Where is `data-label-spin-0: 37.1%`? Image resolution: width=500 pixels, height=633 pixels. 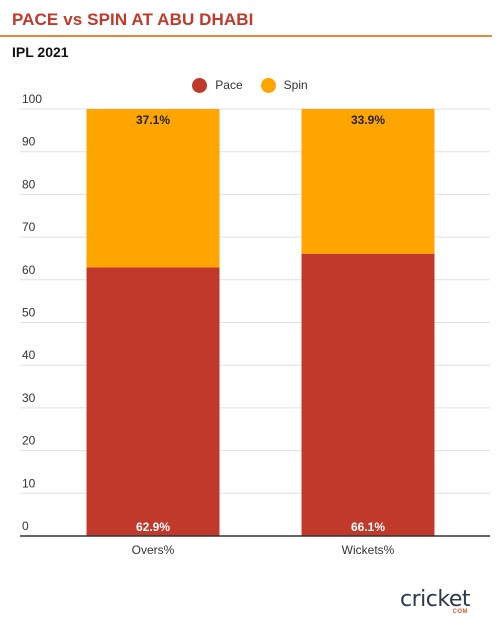 data-label-spin-0: 37.1% is located at coordinates (153, 120).